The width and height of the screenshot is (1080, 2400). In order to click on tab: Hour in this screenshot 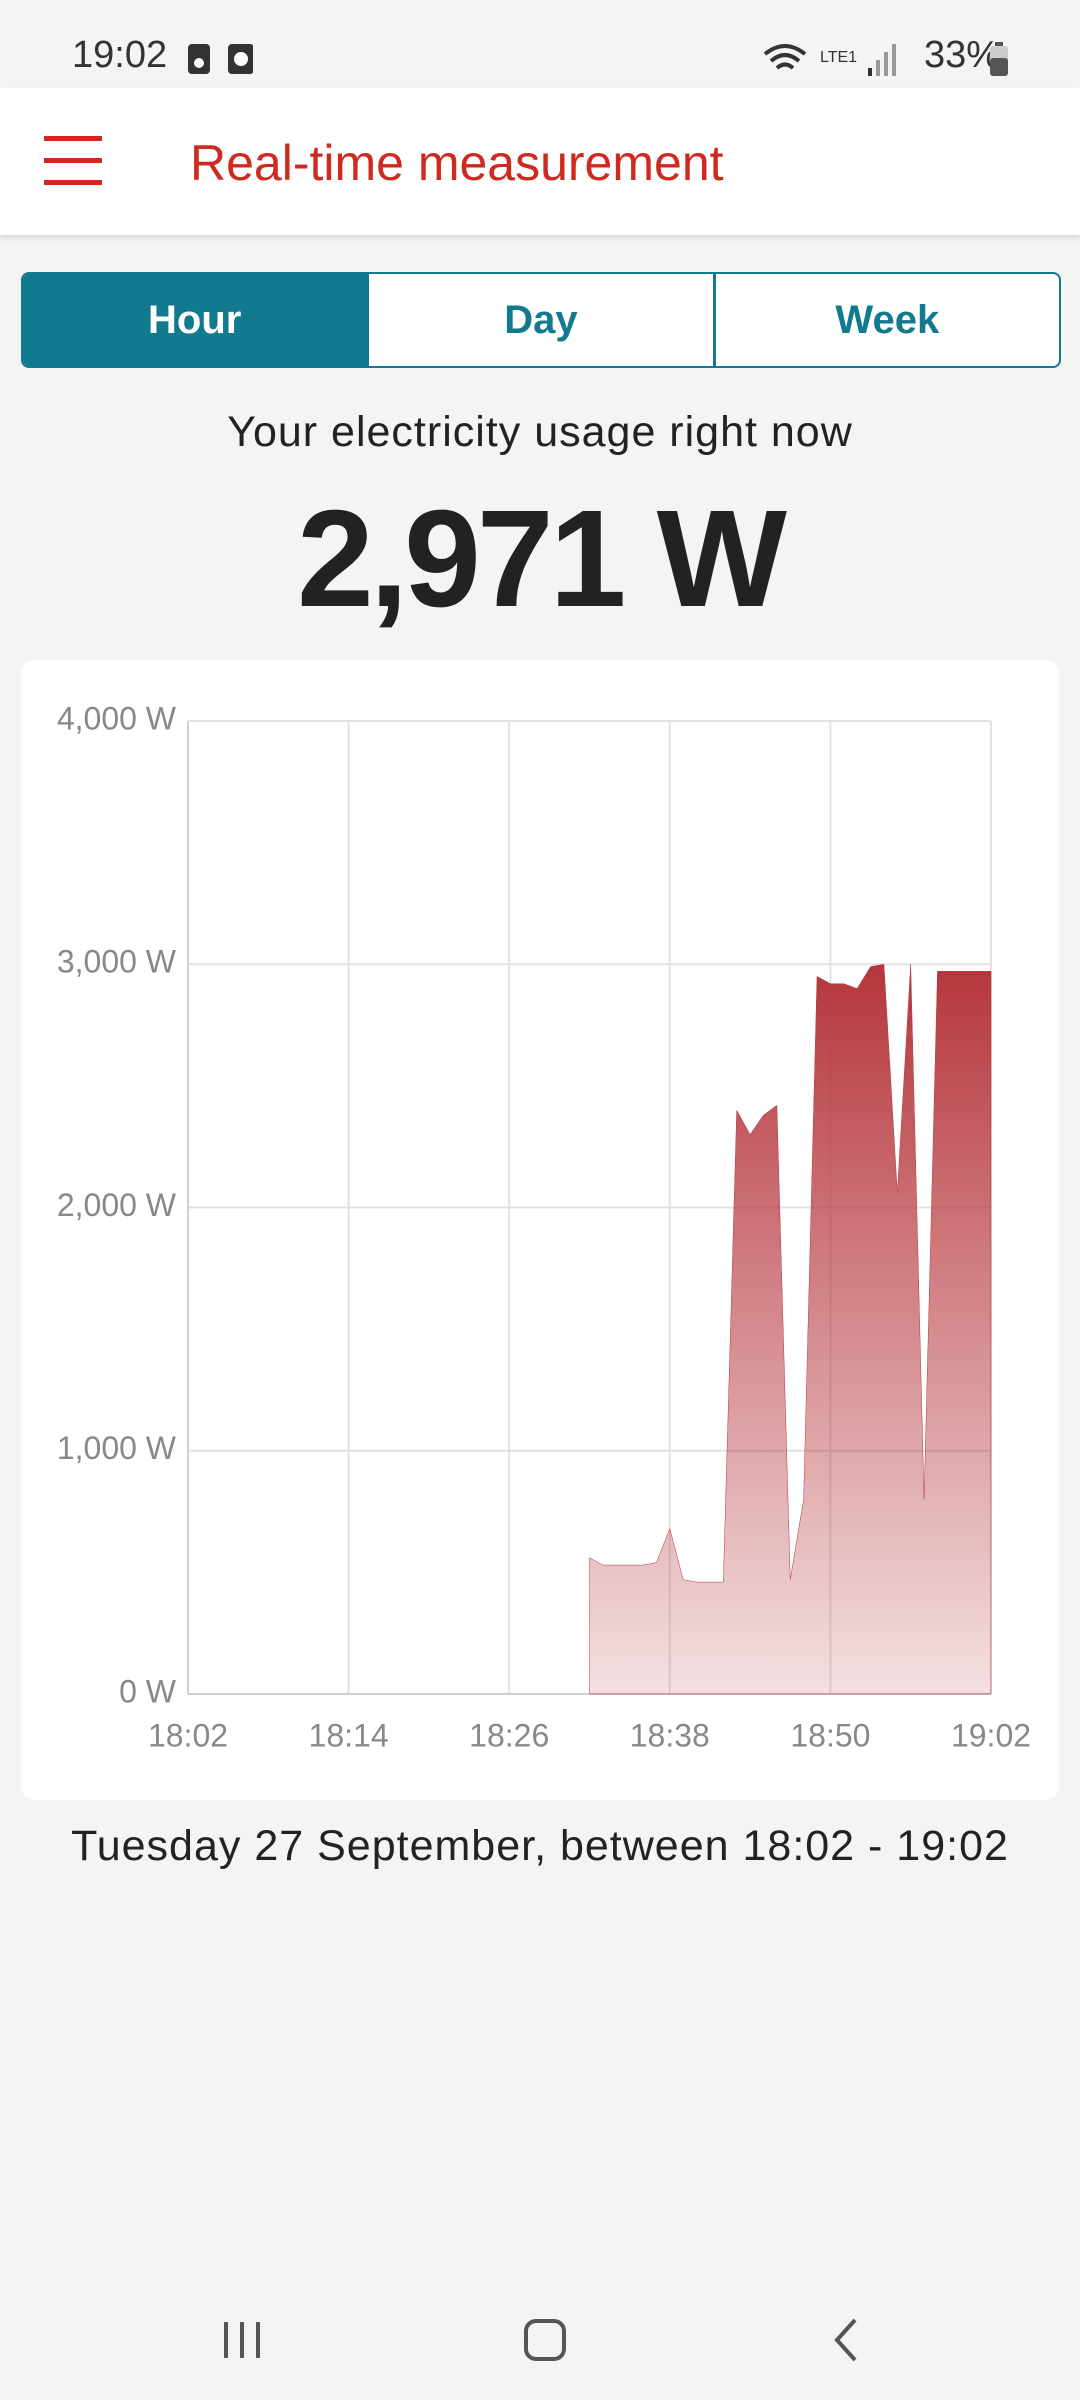, I will do `click(195, 320)`.